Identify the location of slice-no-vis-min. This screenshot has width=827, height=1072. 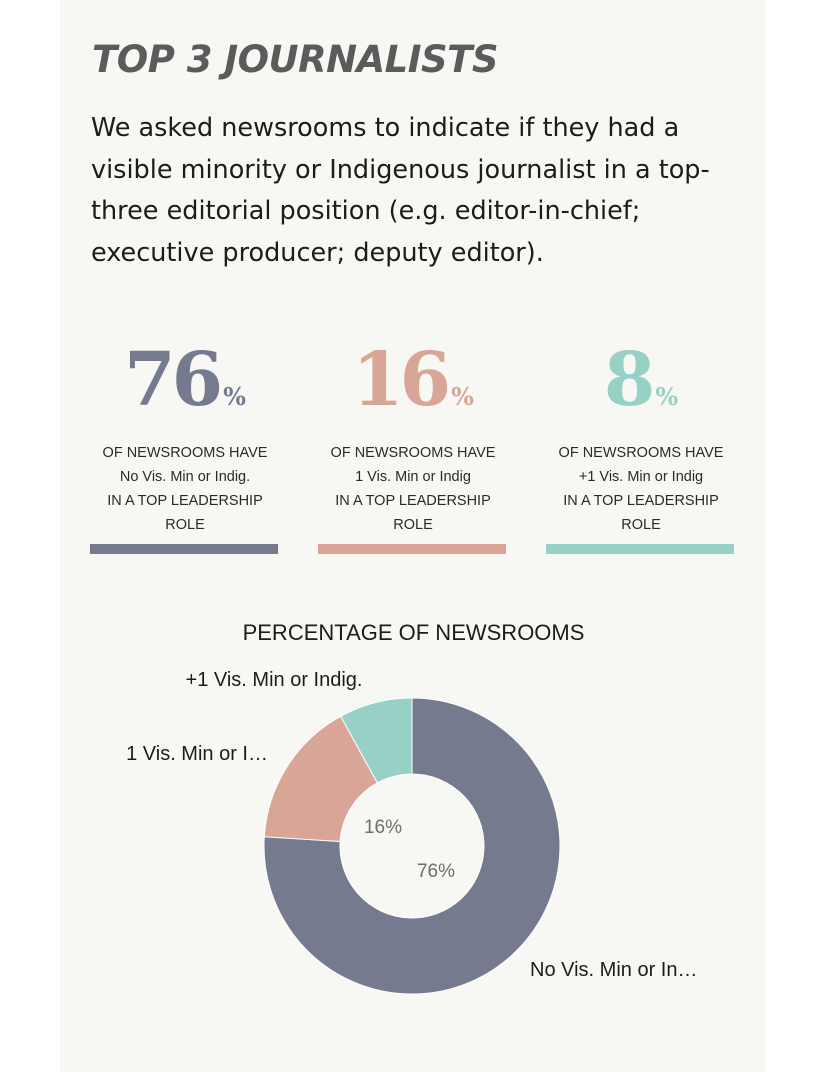
(412, 846).